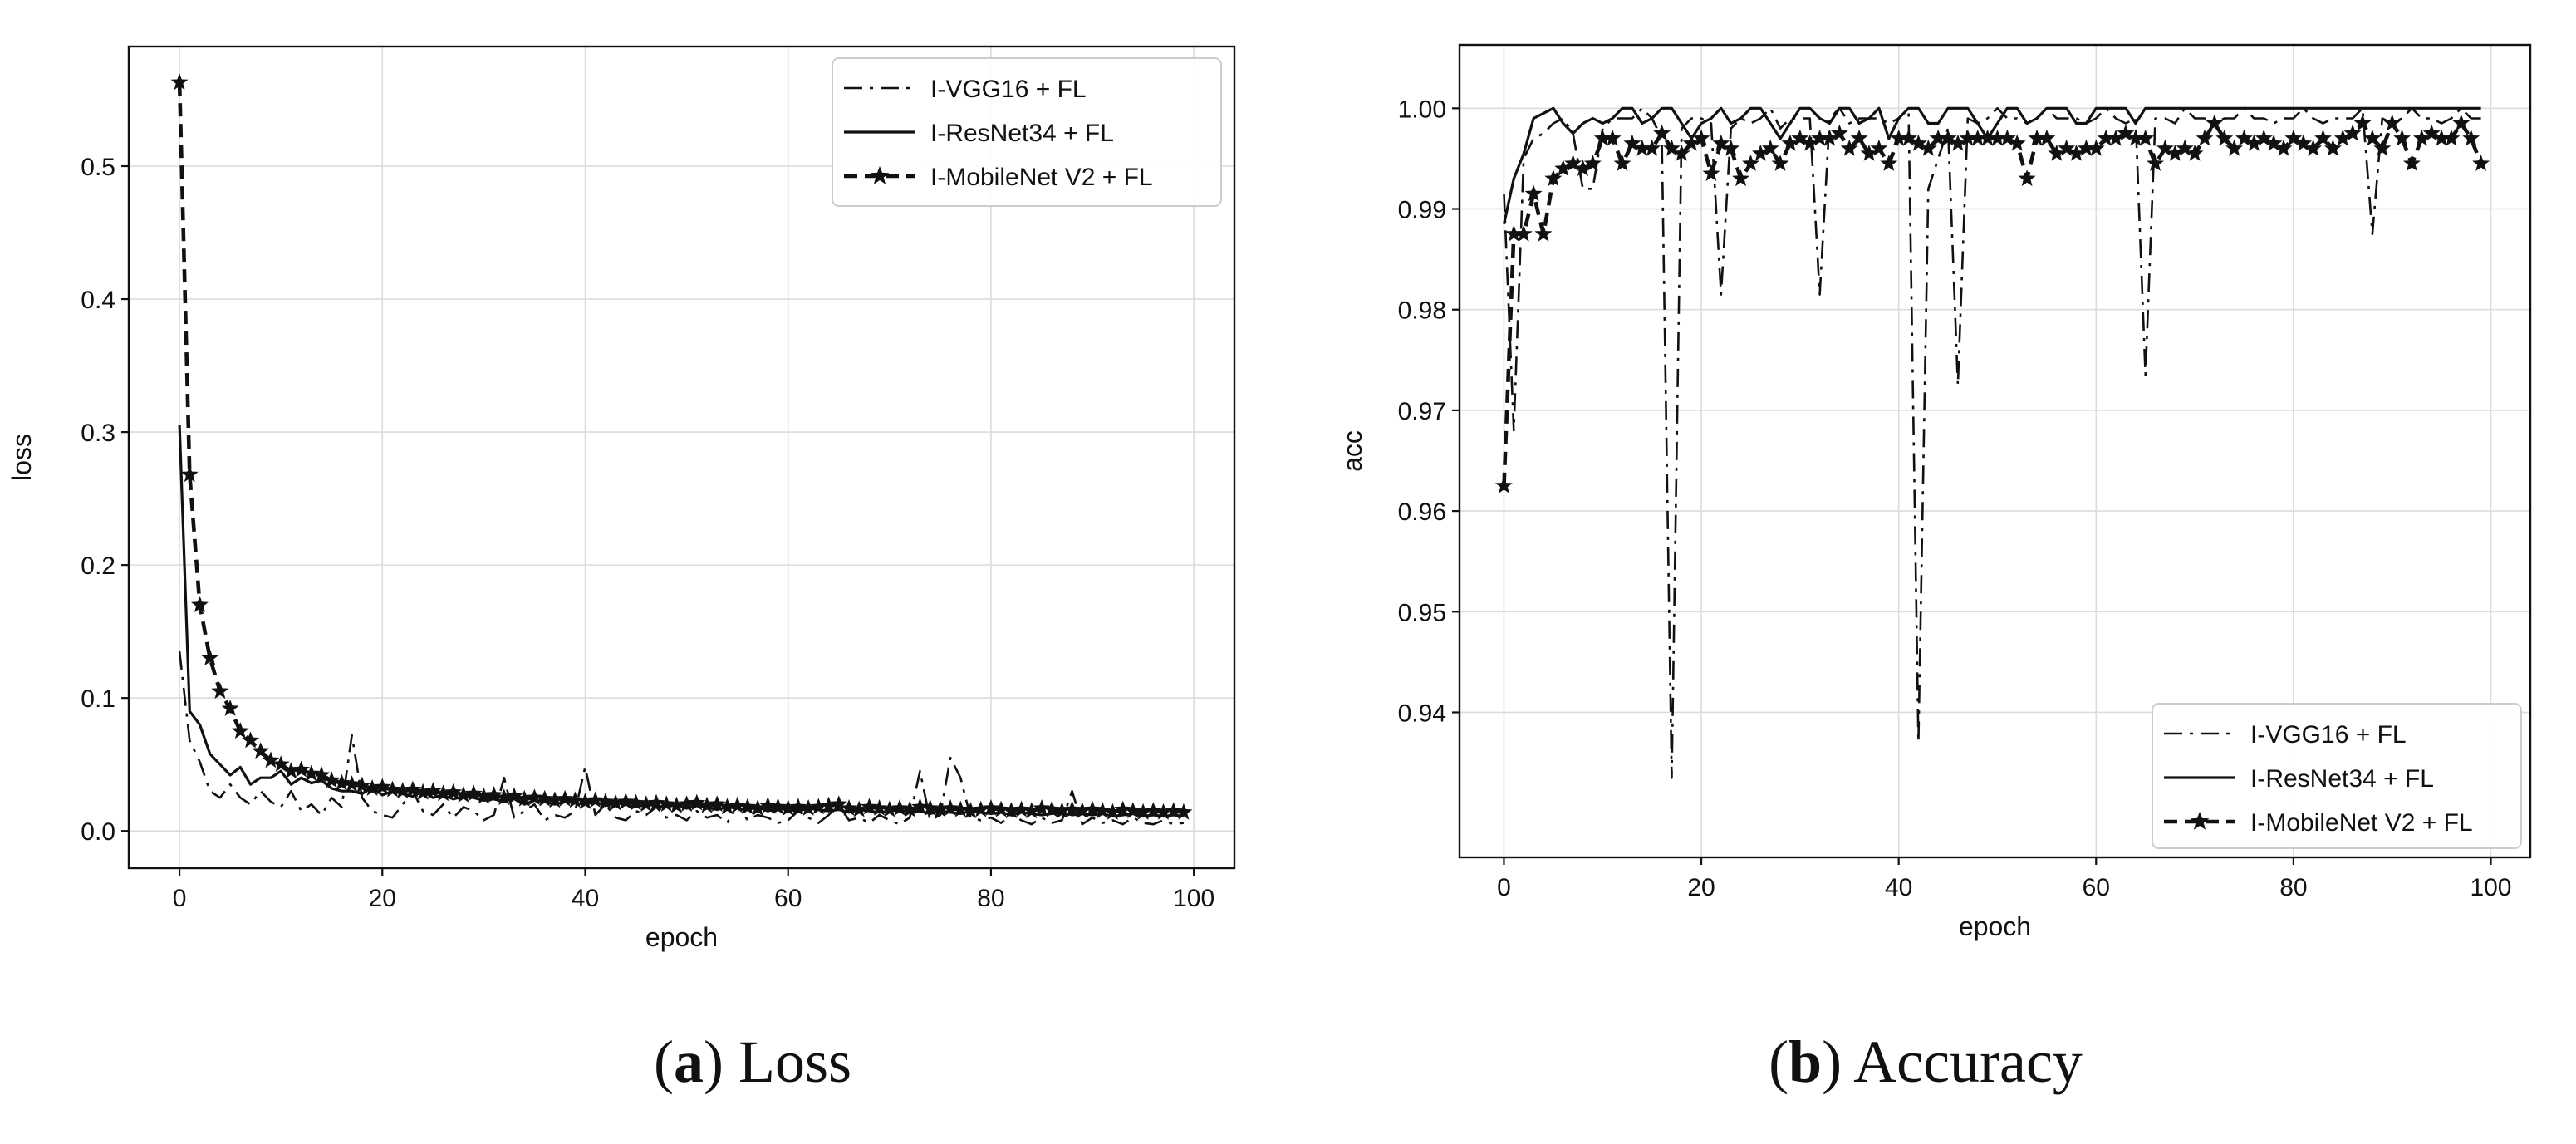 The image size is (2576, 1144). I want to click on loss-xaxis-label: epoch, so click(681, 937).